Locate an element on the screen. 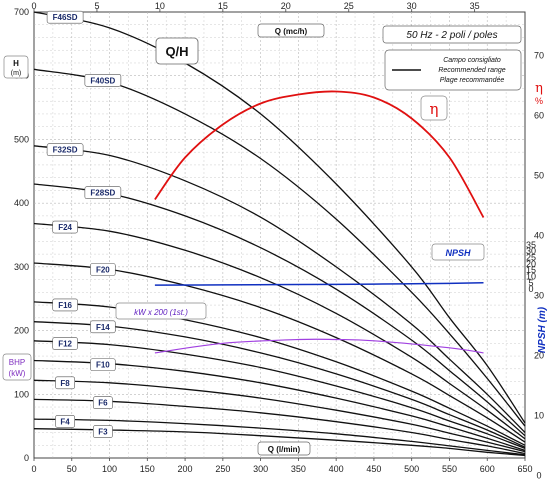  y-npsh-tick-label: 35 is located at coordinates (531, 245).